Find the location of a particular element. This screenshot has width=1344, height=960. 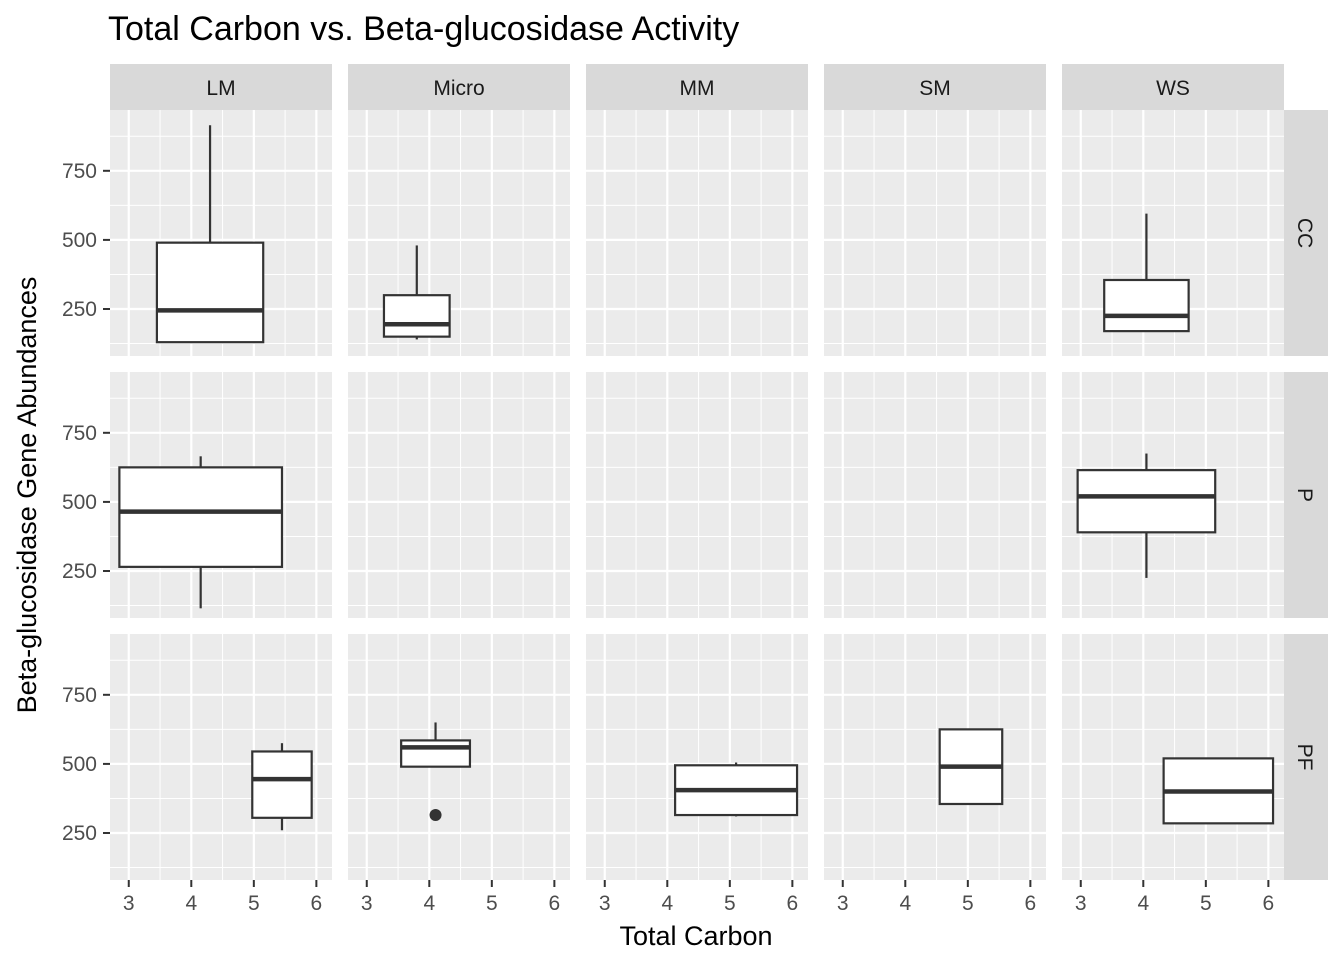

y-axis-title: Beta-glucosidase Gene Abundances is located at coordinates (27, 495).